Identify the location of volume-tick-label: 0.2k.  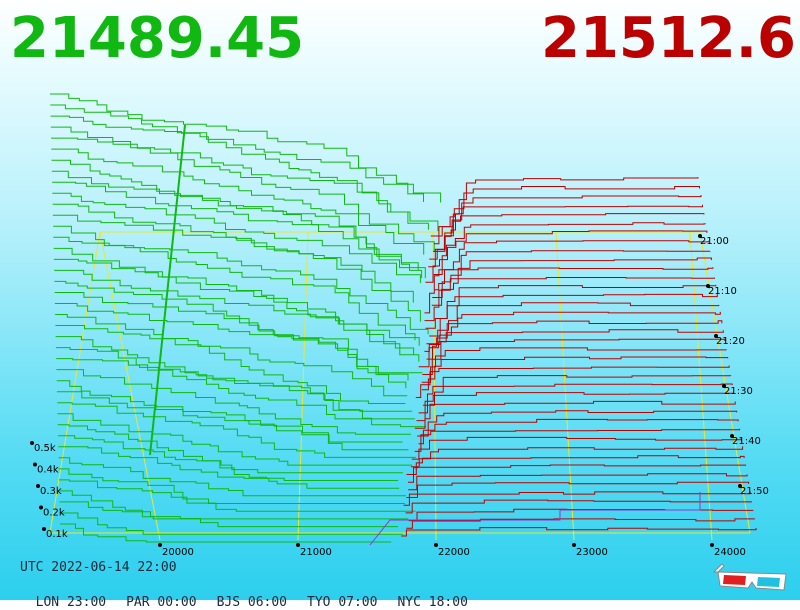
(54, 513).